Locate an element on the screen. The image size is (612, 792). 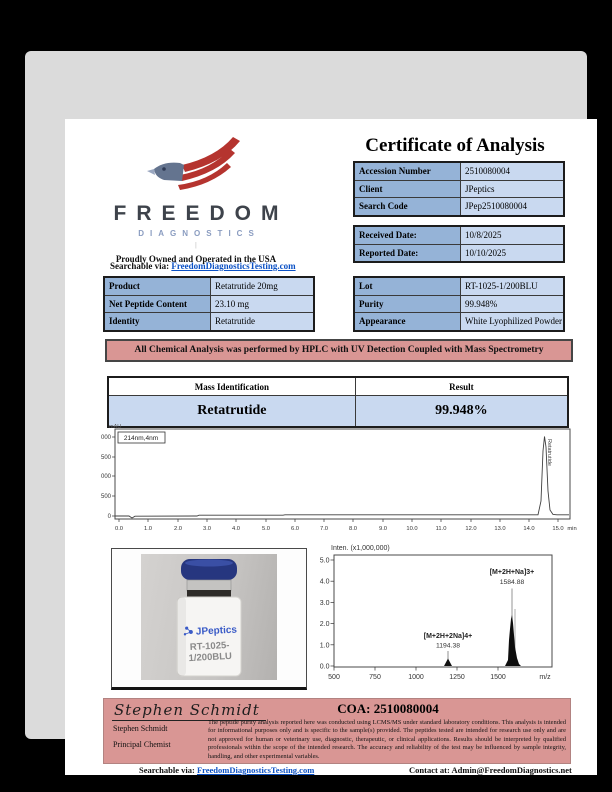
y-tick: 0.0 is located at coordinates (325, 667).